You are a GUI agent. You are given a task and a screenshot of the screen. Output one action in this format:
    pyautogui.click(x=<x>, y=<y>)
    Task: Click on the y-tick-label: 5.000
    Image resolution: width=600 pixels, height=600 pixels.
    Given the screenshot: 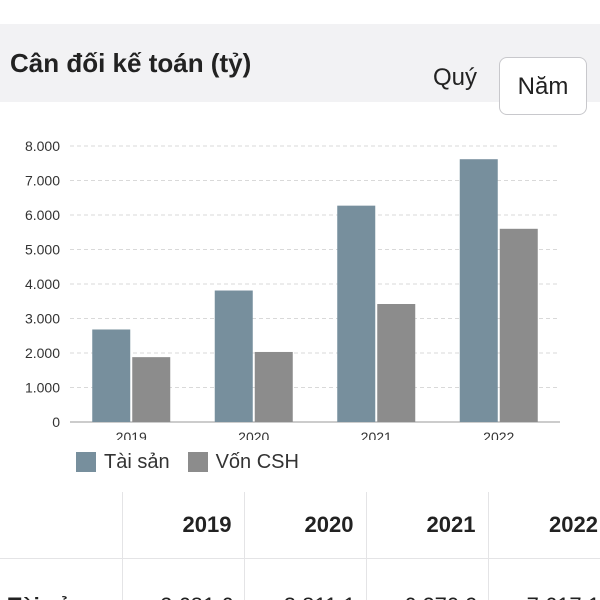 What is the action you would take?
    pyautogui.click(x=42, y=250)
    